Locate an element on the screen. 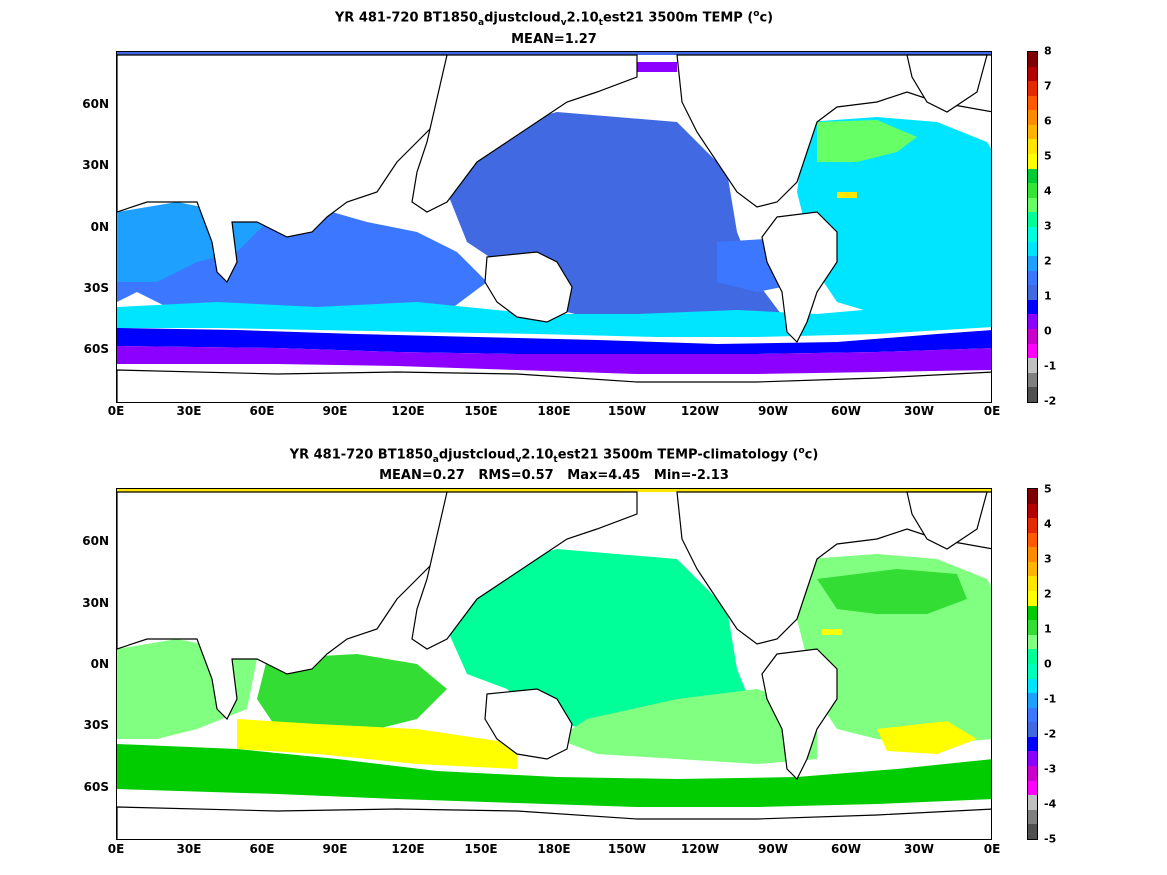 This screenshot has height=875, width=1167. land-greenland is located at coordinates (947, 520).